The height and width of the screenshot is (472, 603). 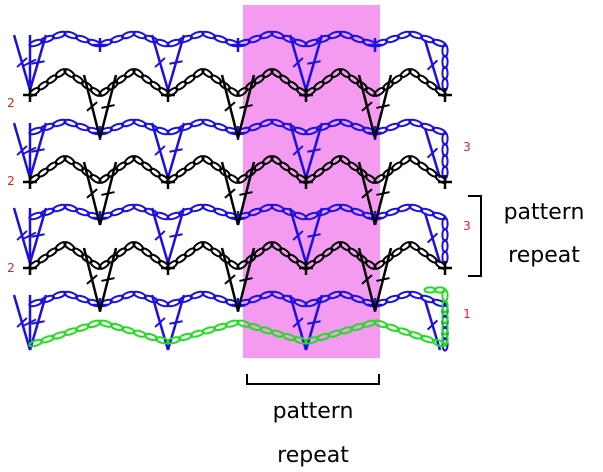 What do you see at coordinates (313, 379) in the screenshot?
I see `horizontal-repeat-bracket` at bounding box center [313, 379].